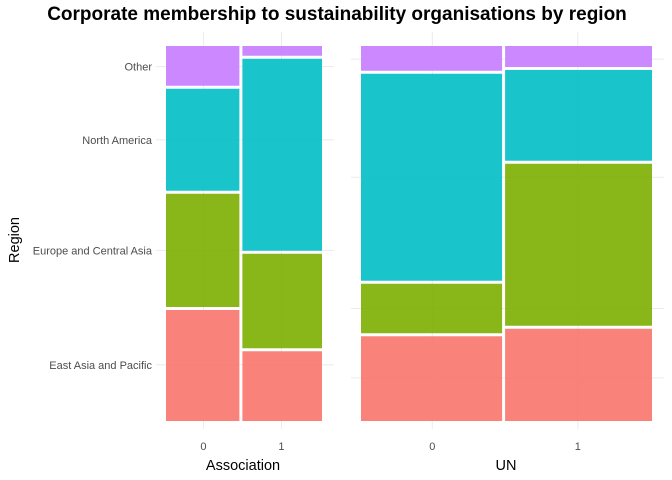  What do you see at coordinates (282, 51) in the screenshot?
I see `mosaic-tile-association-1-other` at bounding box center [282, 51].